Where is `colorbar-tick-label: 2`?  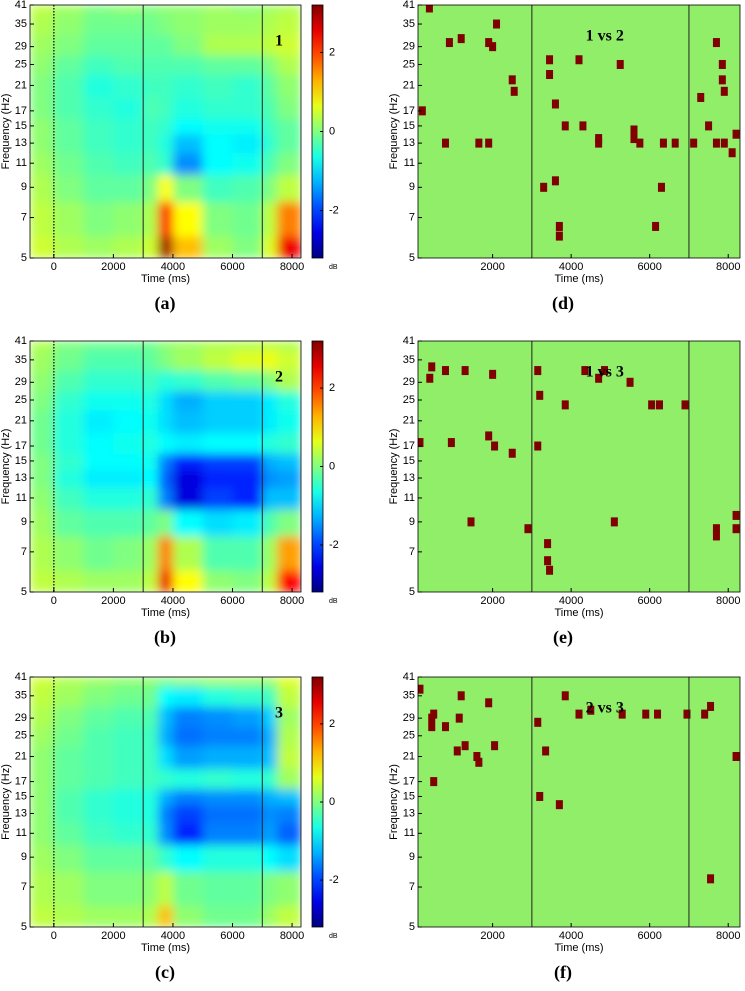 colorbar-tick-label: 2 is located at coordinates (332, 52).